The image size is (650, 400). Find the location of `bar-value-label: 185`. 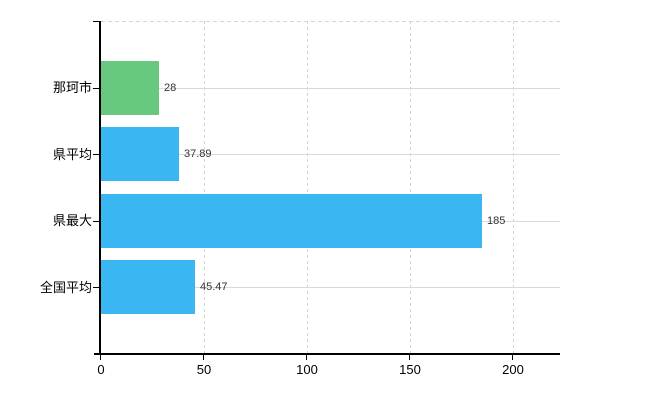

bar-value-label: 185 is located at coordinates (496, 221).